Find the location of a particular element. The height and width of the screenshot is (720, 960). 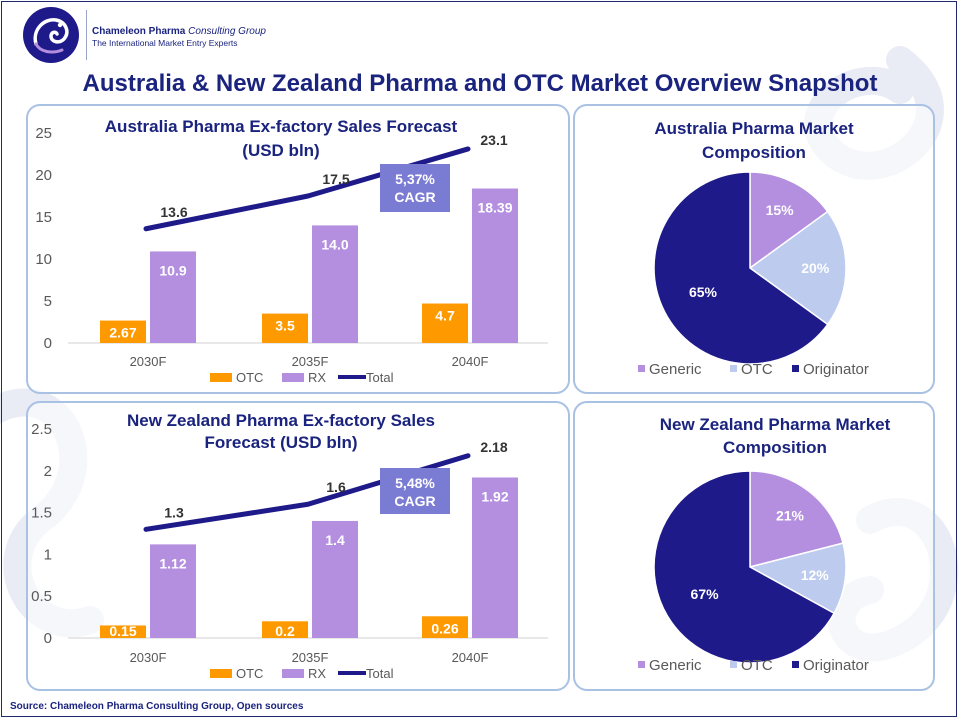

au-composition-title-line: Australia Pharma Market is located at coordinates (754, 128).